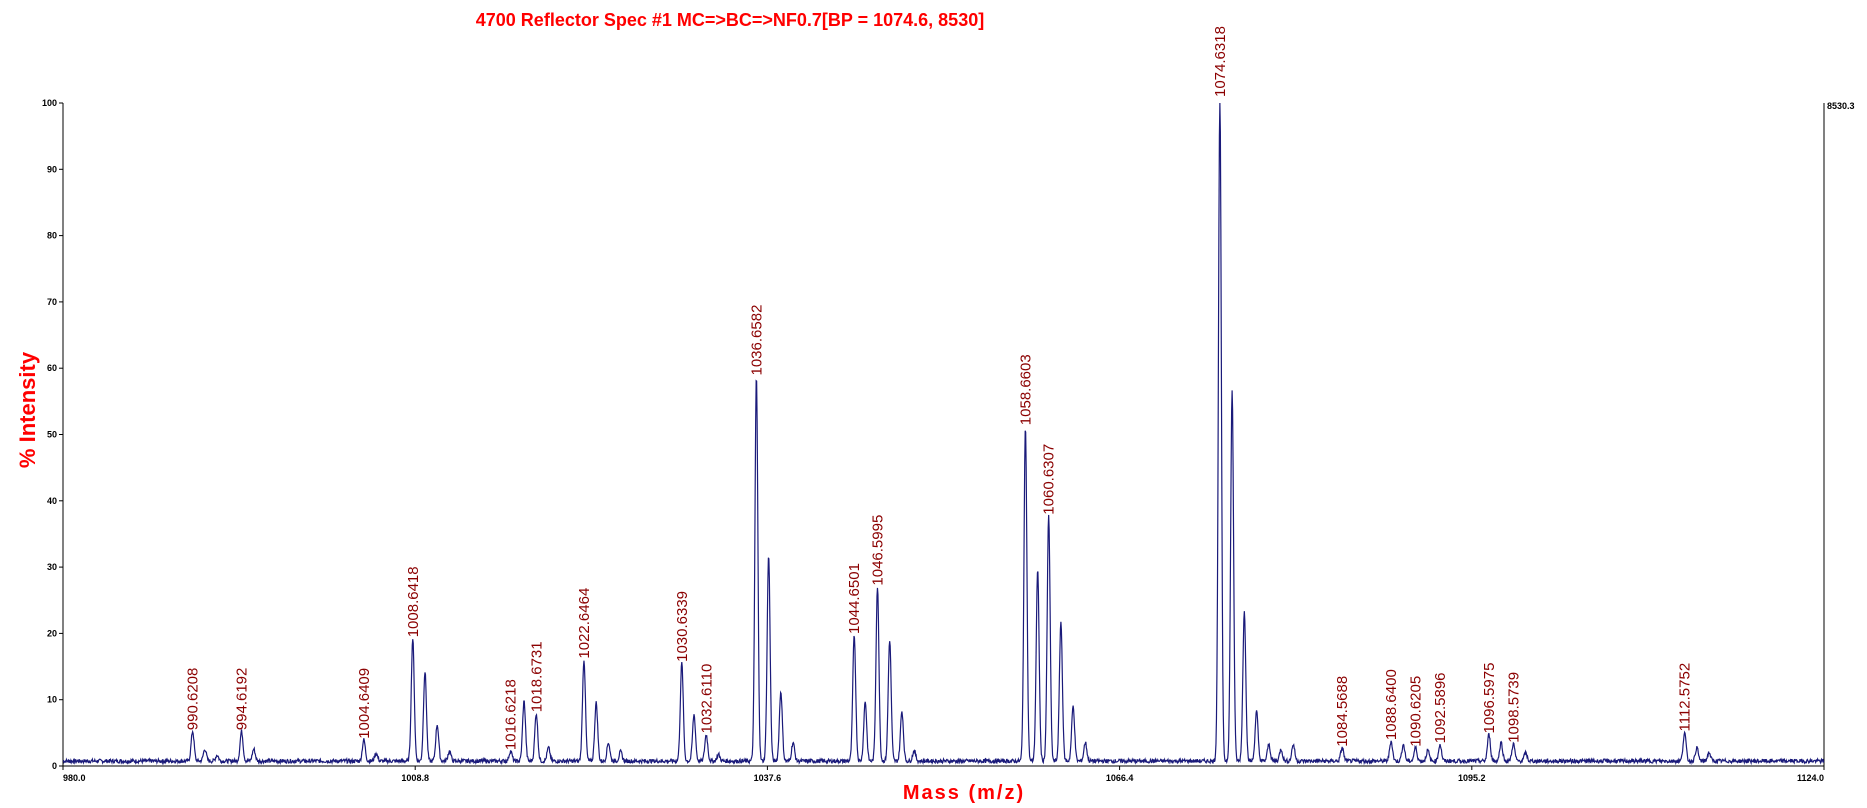 The height and width of the screenshot is (808, 1867). Describe the element at coordinates (682, 626) in the screenshot. I see `peak-label: 1030.6339` at that location.